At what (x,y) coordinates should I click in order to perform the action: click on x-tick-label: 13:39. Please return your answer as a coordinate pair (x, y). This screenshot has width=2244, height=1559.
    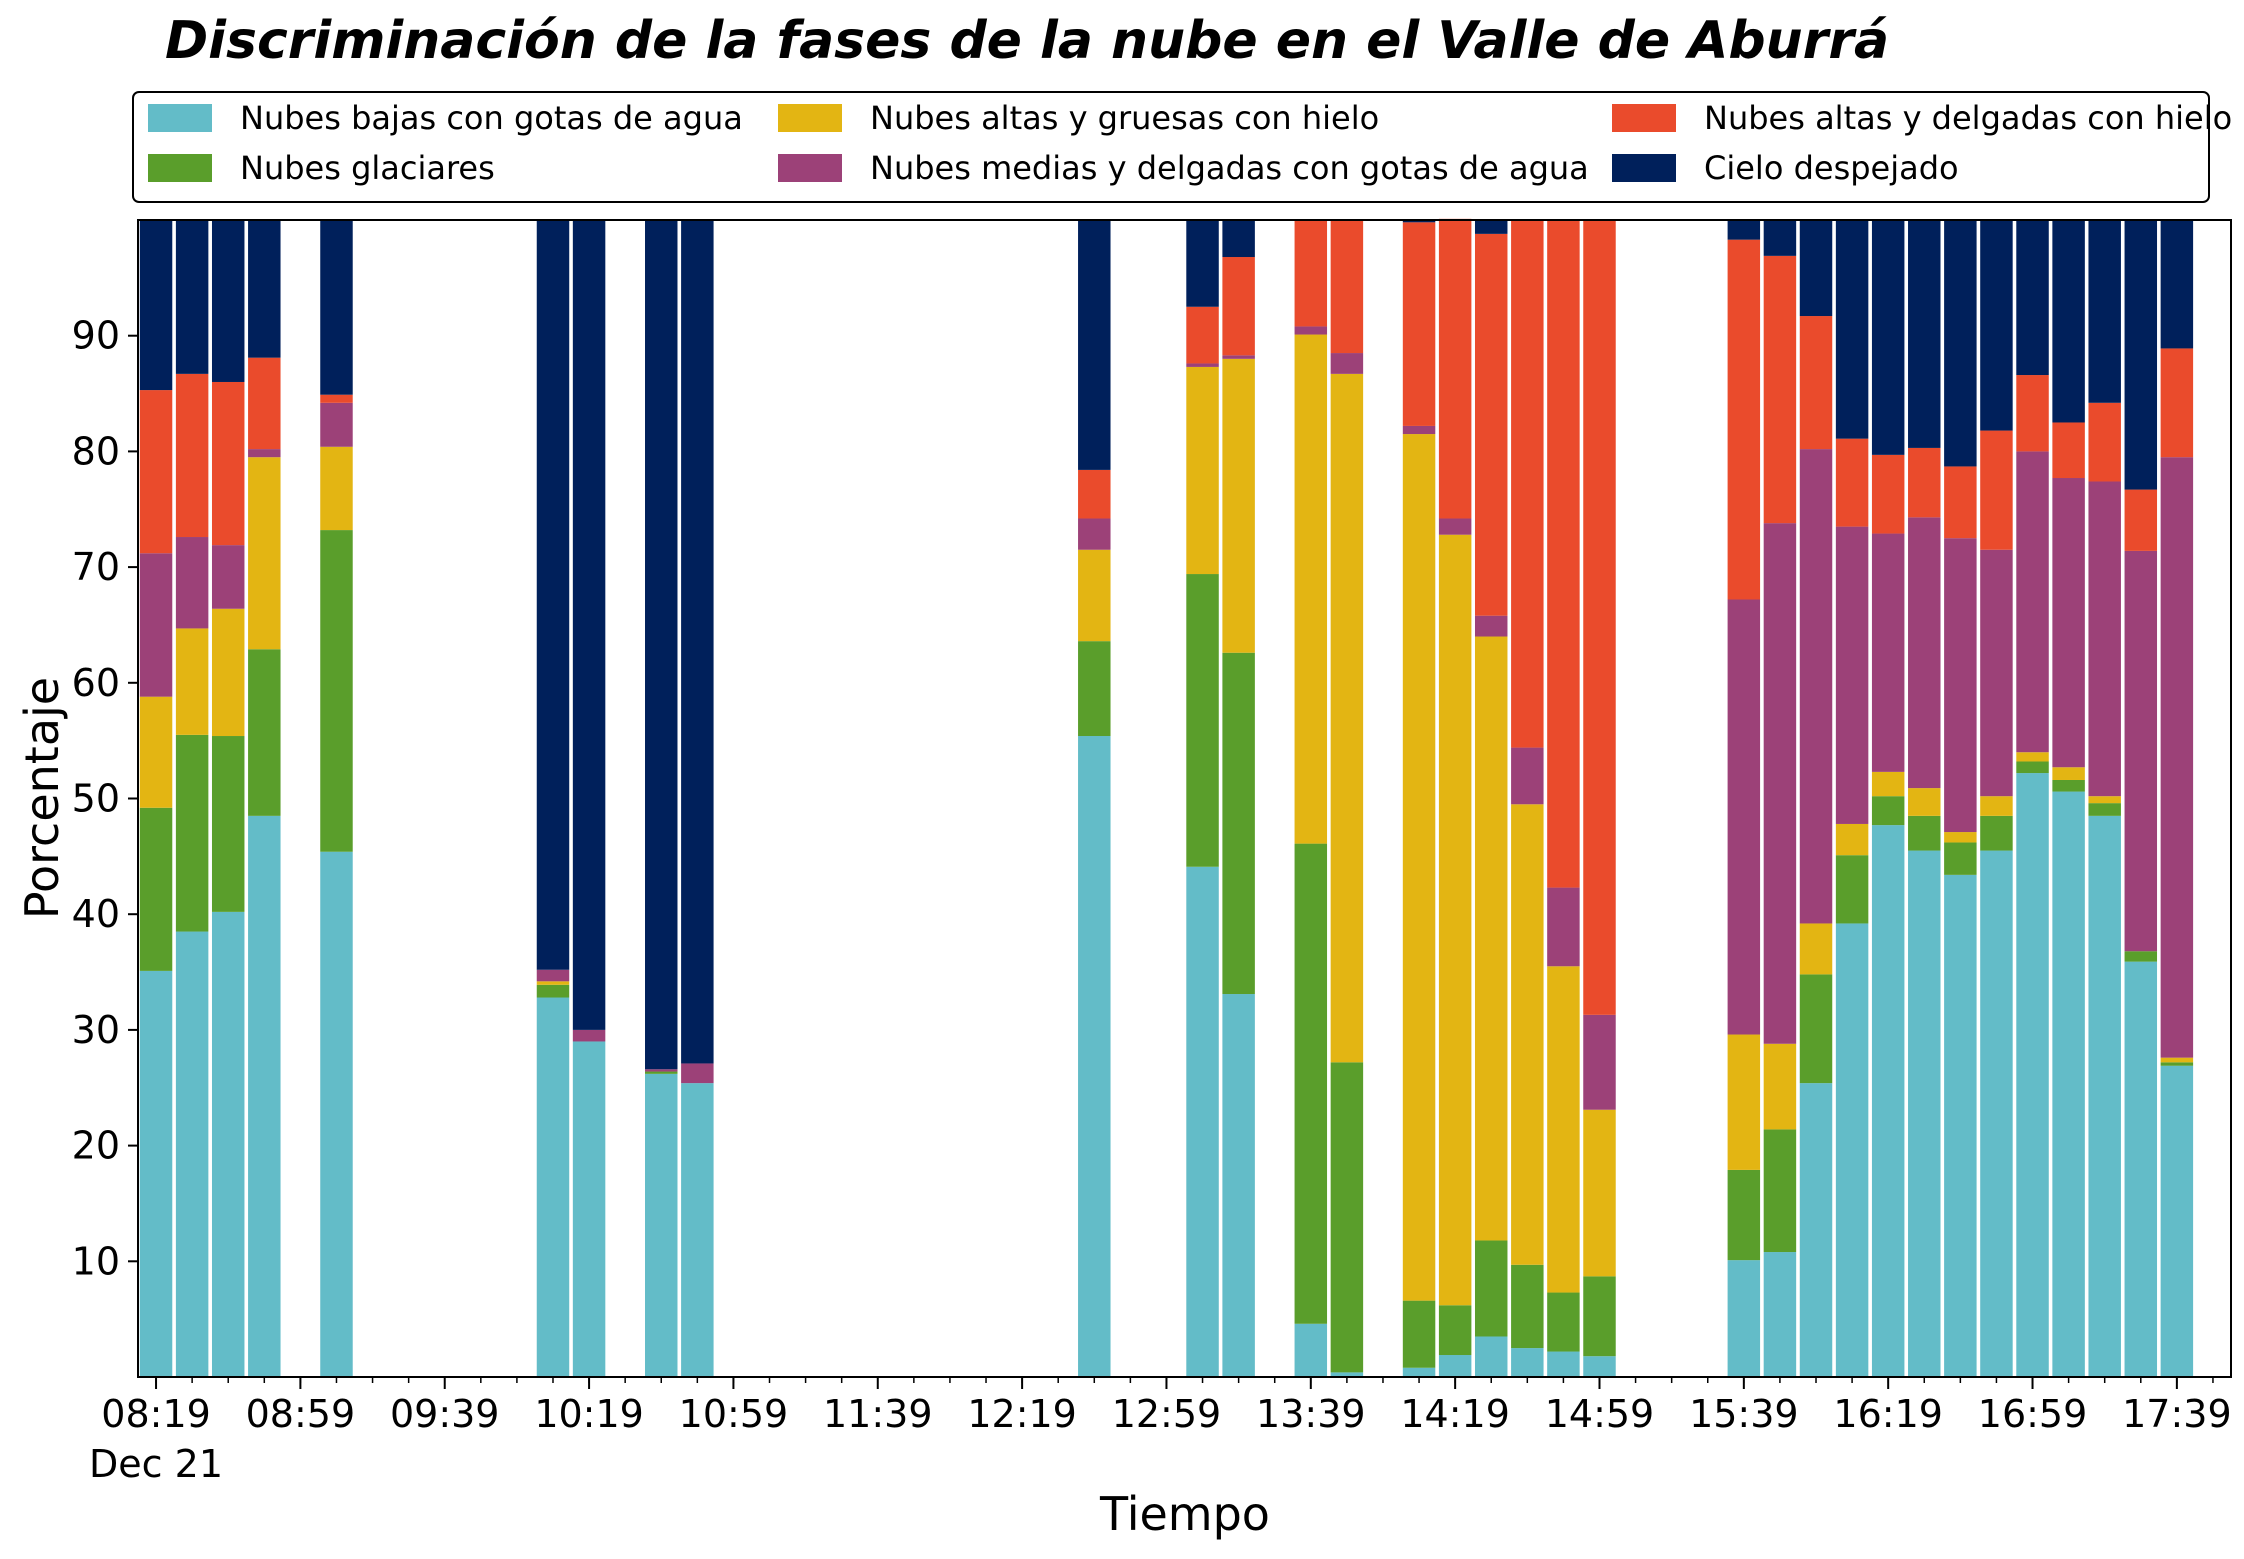
    Looking at the image, I should click on (1311, 1414).